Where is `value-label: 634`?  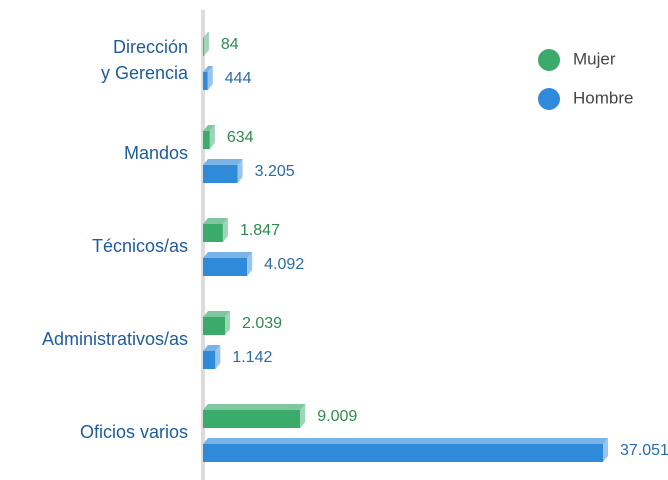 value-label: 634 is located at coordinates (240, 137).